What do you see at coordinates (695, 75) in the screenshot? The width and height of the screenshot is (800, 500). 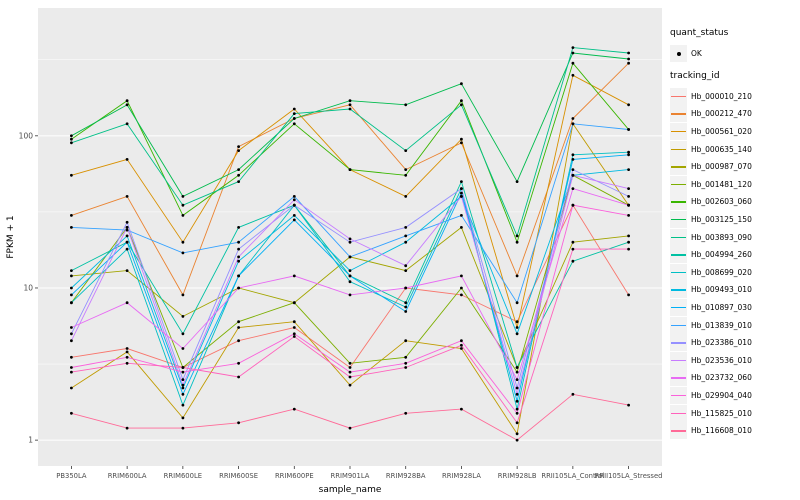 I see `legend-title-tracking-id: tracking_id` at bounding box center [695, 75].